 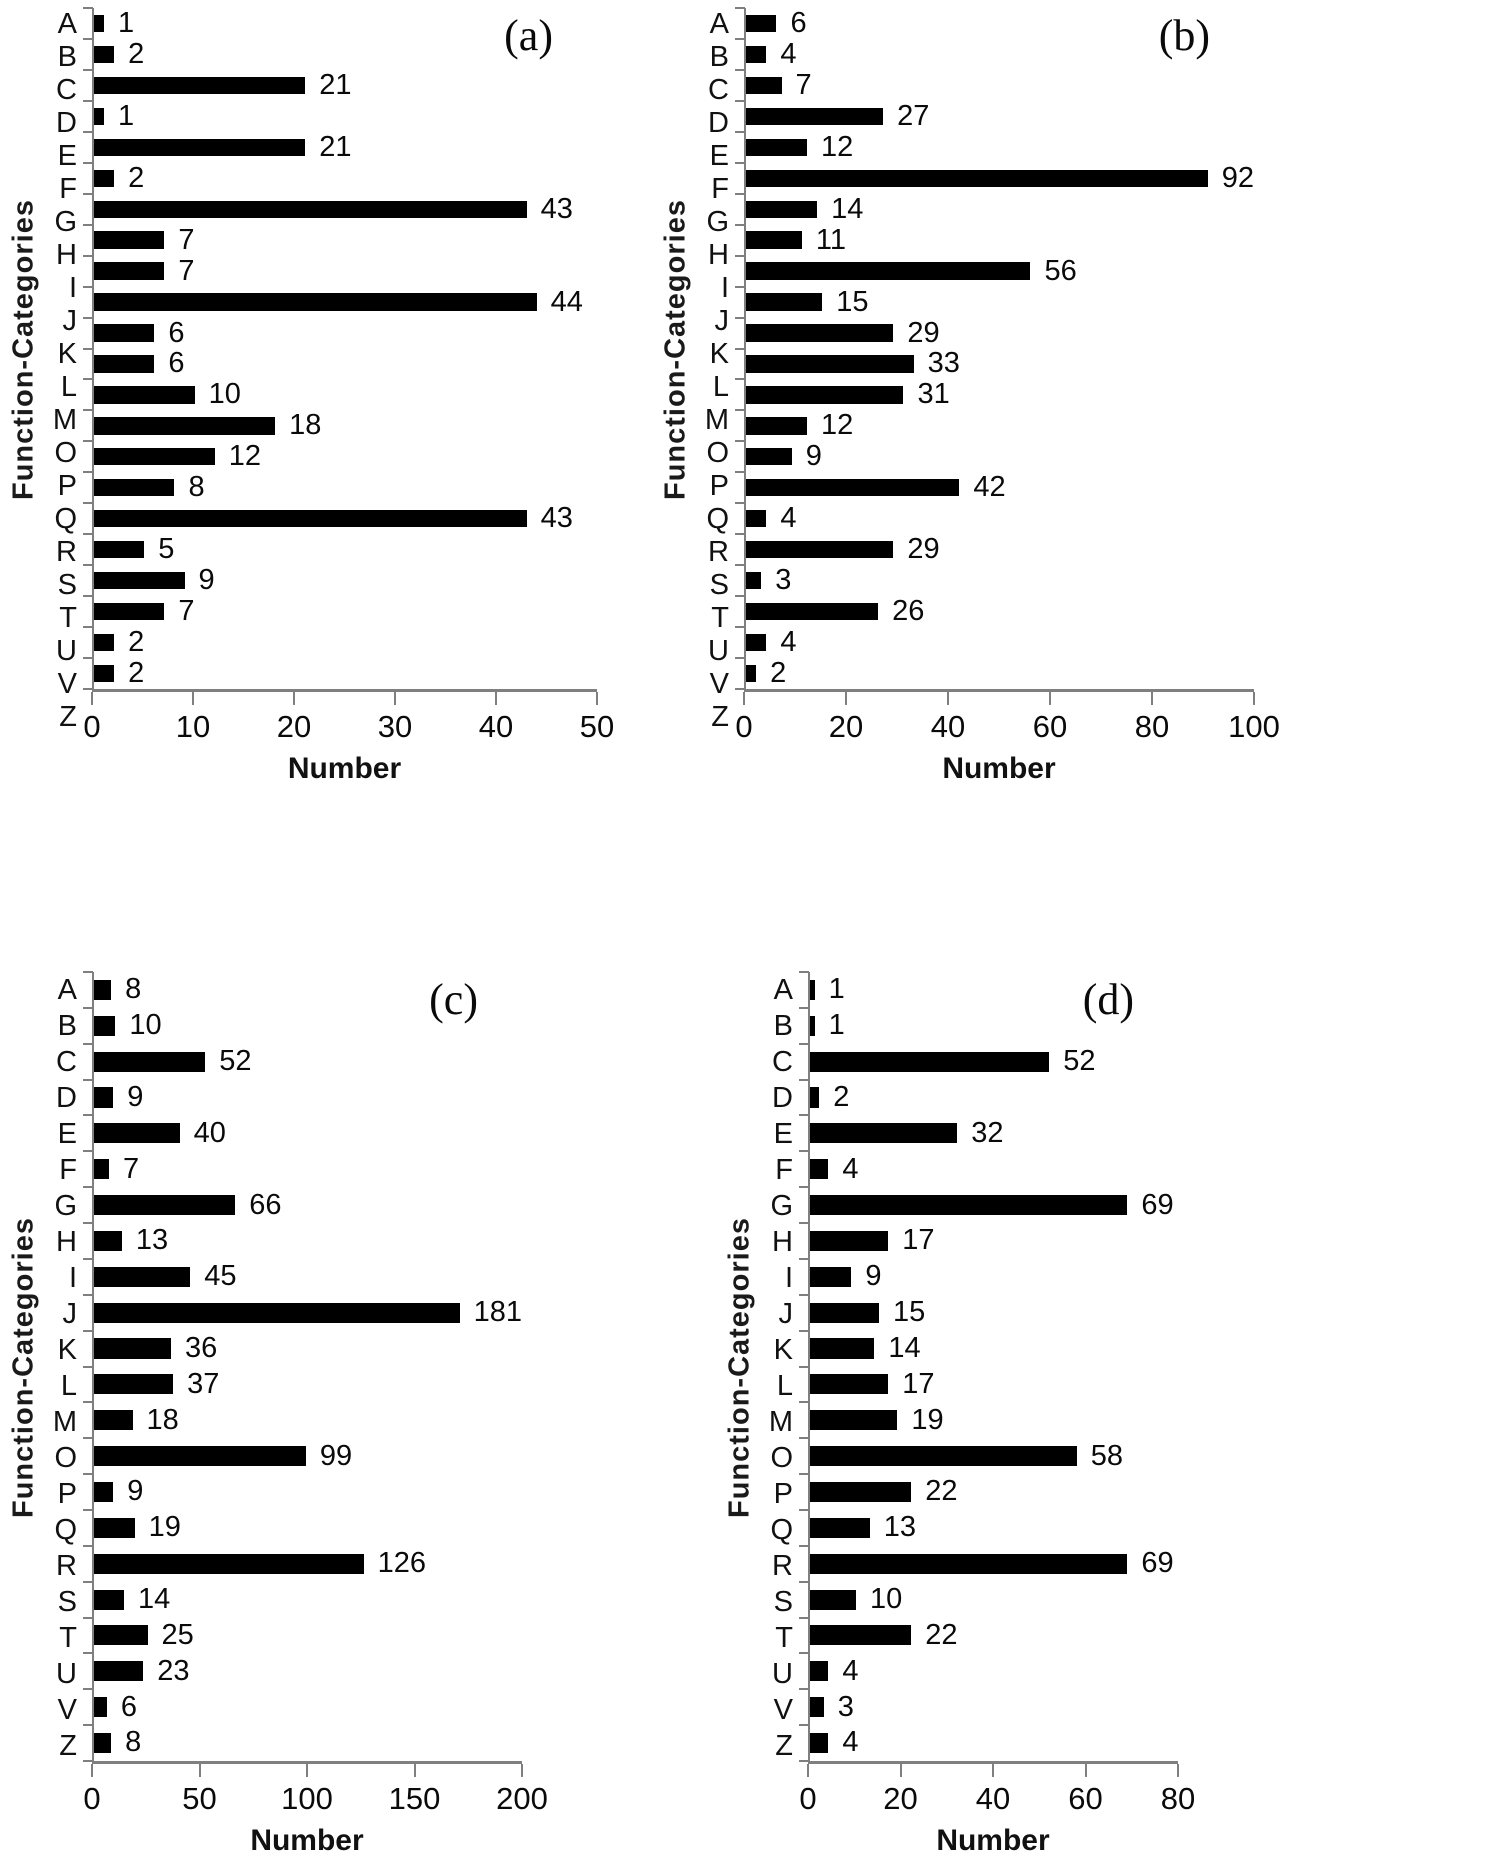 I want to click on bar-value-label: 21, so click(x=335, y=84).